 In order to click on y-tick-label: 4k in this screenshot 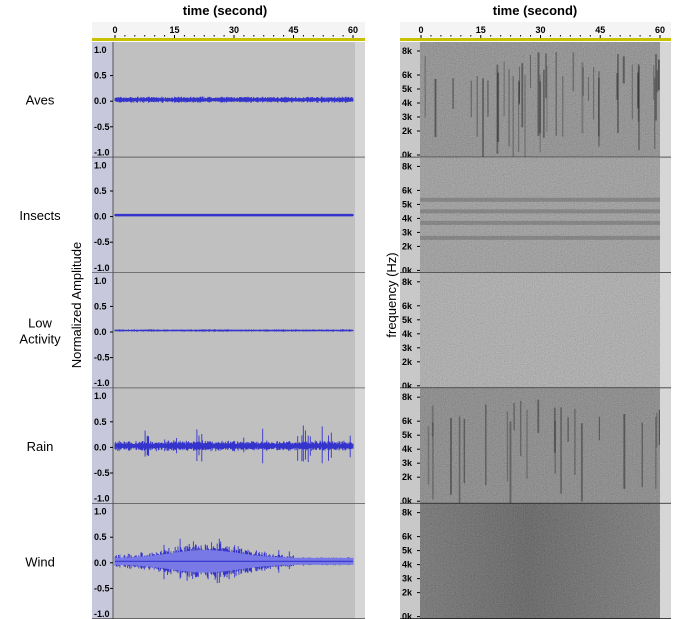, I will do `click(407, 565)`.